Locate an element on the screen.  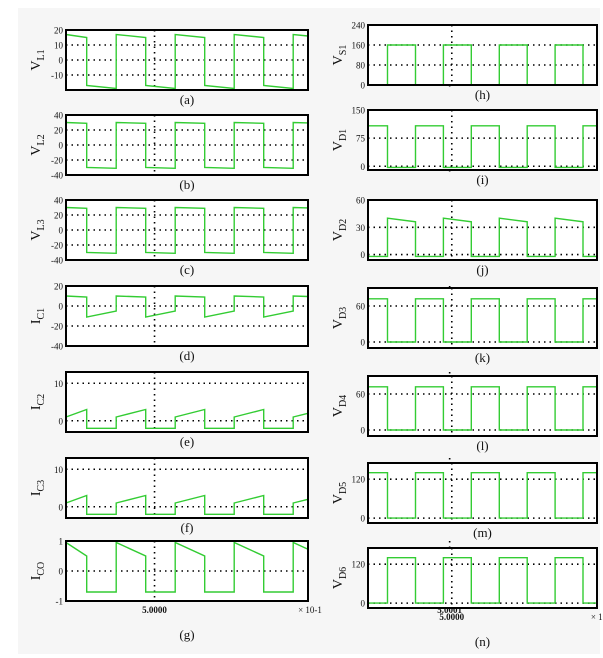
panel-e: 10 0 IC2 (e) is located at coordinates (240, 410).